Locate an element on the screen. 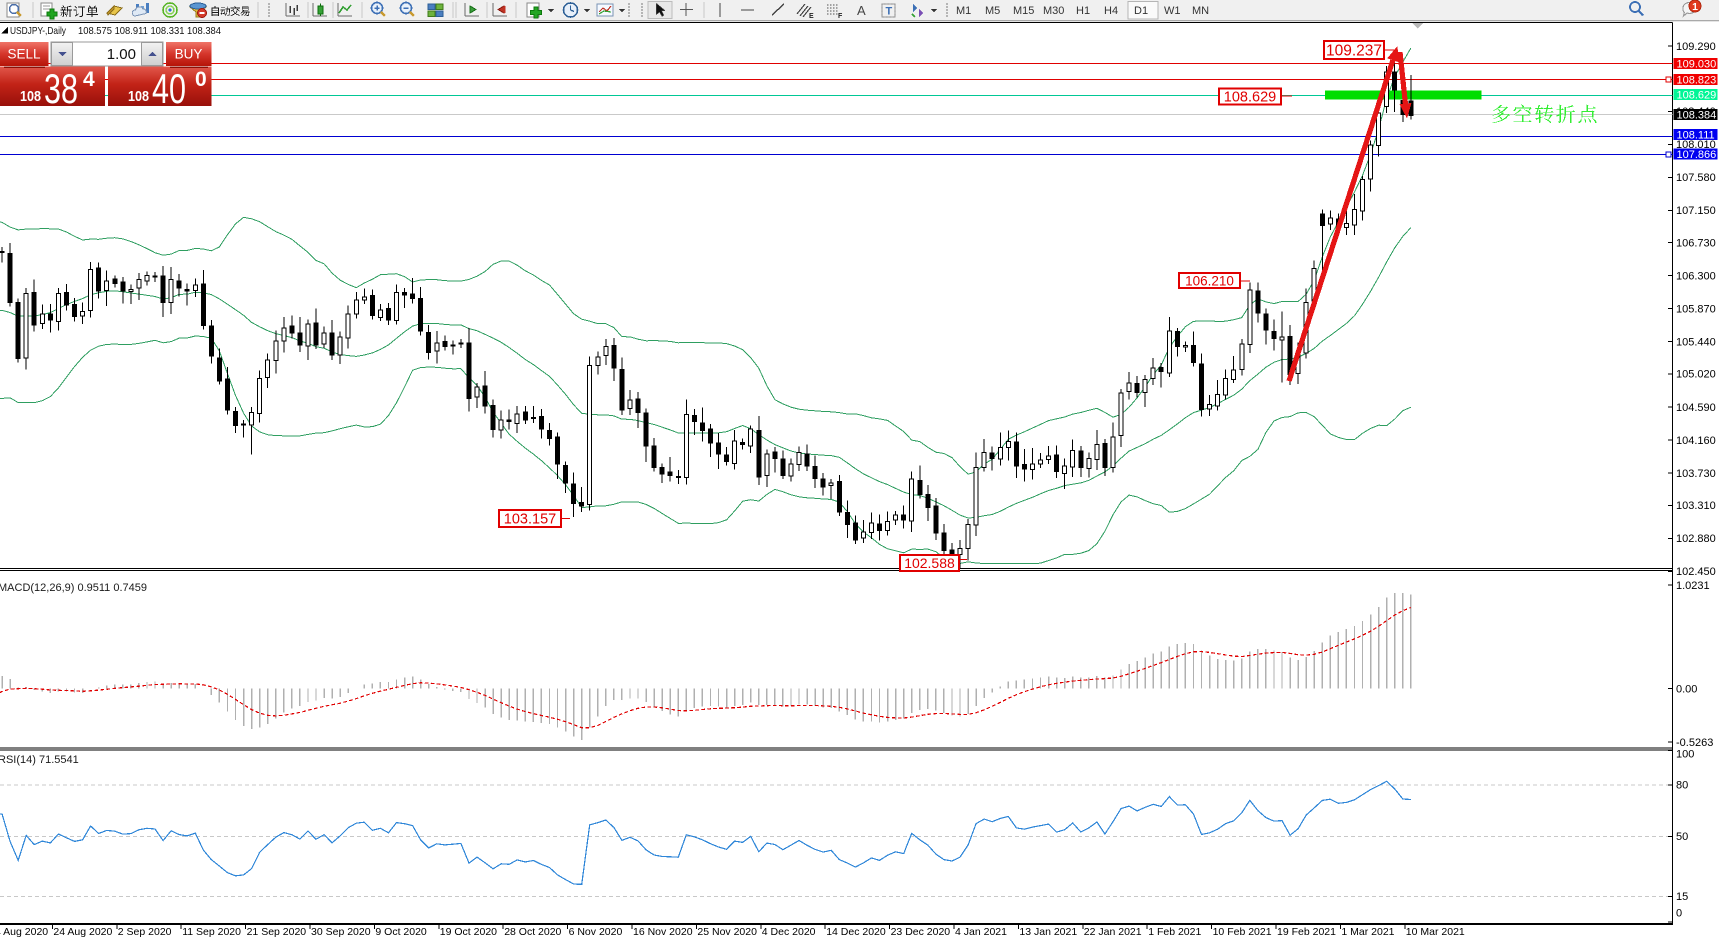 The image size is (1719, 942). svg-text: 104.160 is located at coordinates (1696, 441).